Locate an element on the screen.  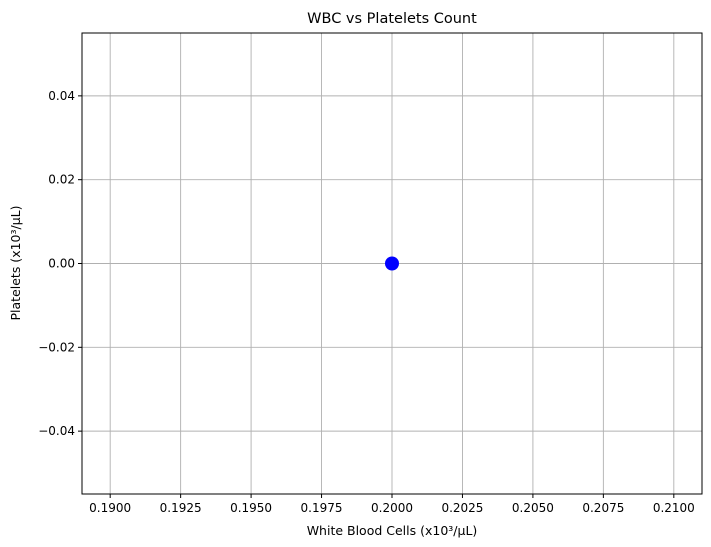
x-tick-label: 0.2100 is located at coordinates (674, 508).